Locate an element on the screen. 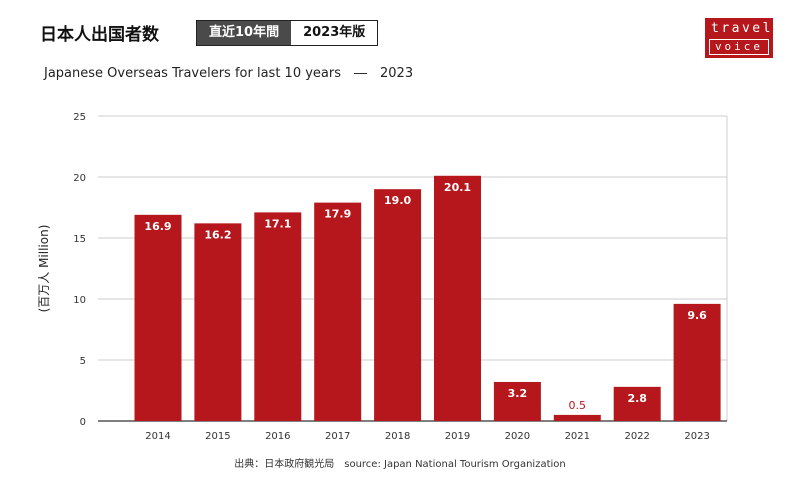 This screenshot has width=800, height=477. bar-value-label: 17.9 is located at coordinates (337, 214).